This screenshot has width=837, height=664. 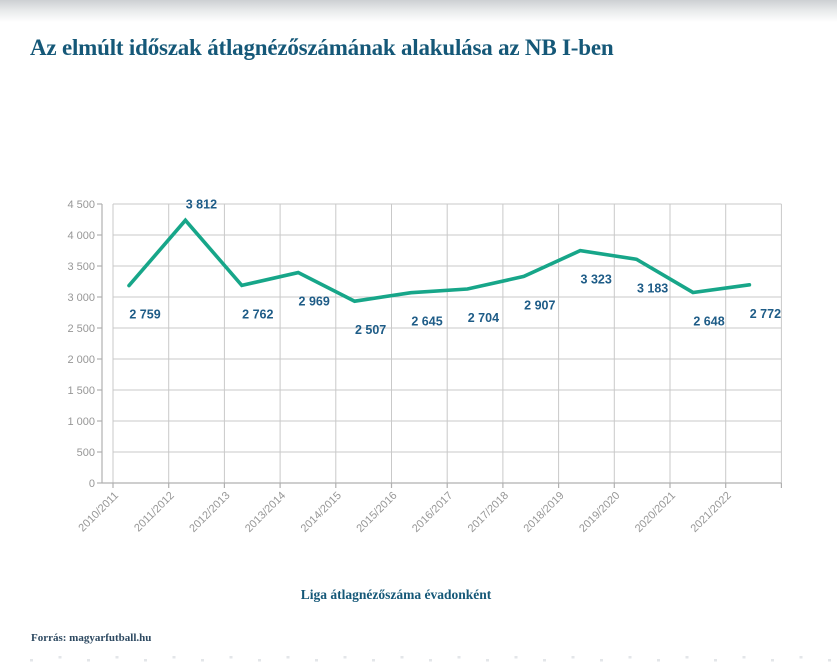 What do you see at coordinates (376, 512) in the screenshot?
I see `x-tick-label: 2015/2016` at bounding box center [376, 512].